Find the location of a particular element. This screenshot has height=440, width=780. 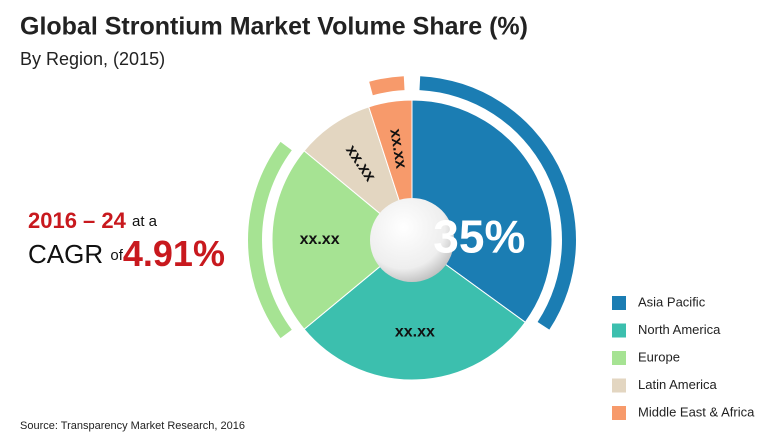

annotation-connector: at a is located at coordinates (145, 221).